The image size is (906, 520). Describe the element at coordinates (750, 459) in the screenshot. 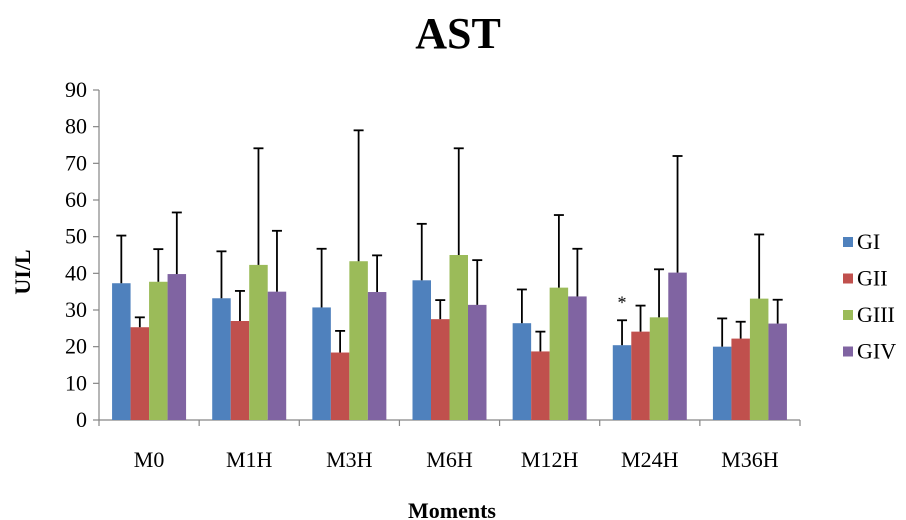

I see `x-tick-label: M36H` at that location.